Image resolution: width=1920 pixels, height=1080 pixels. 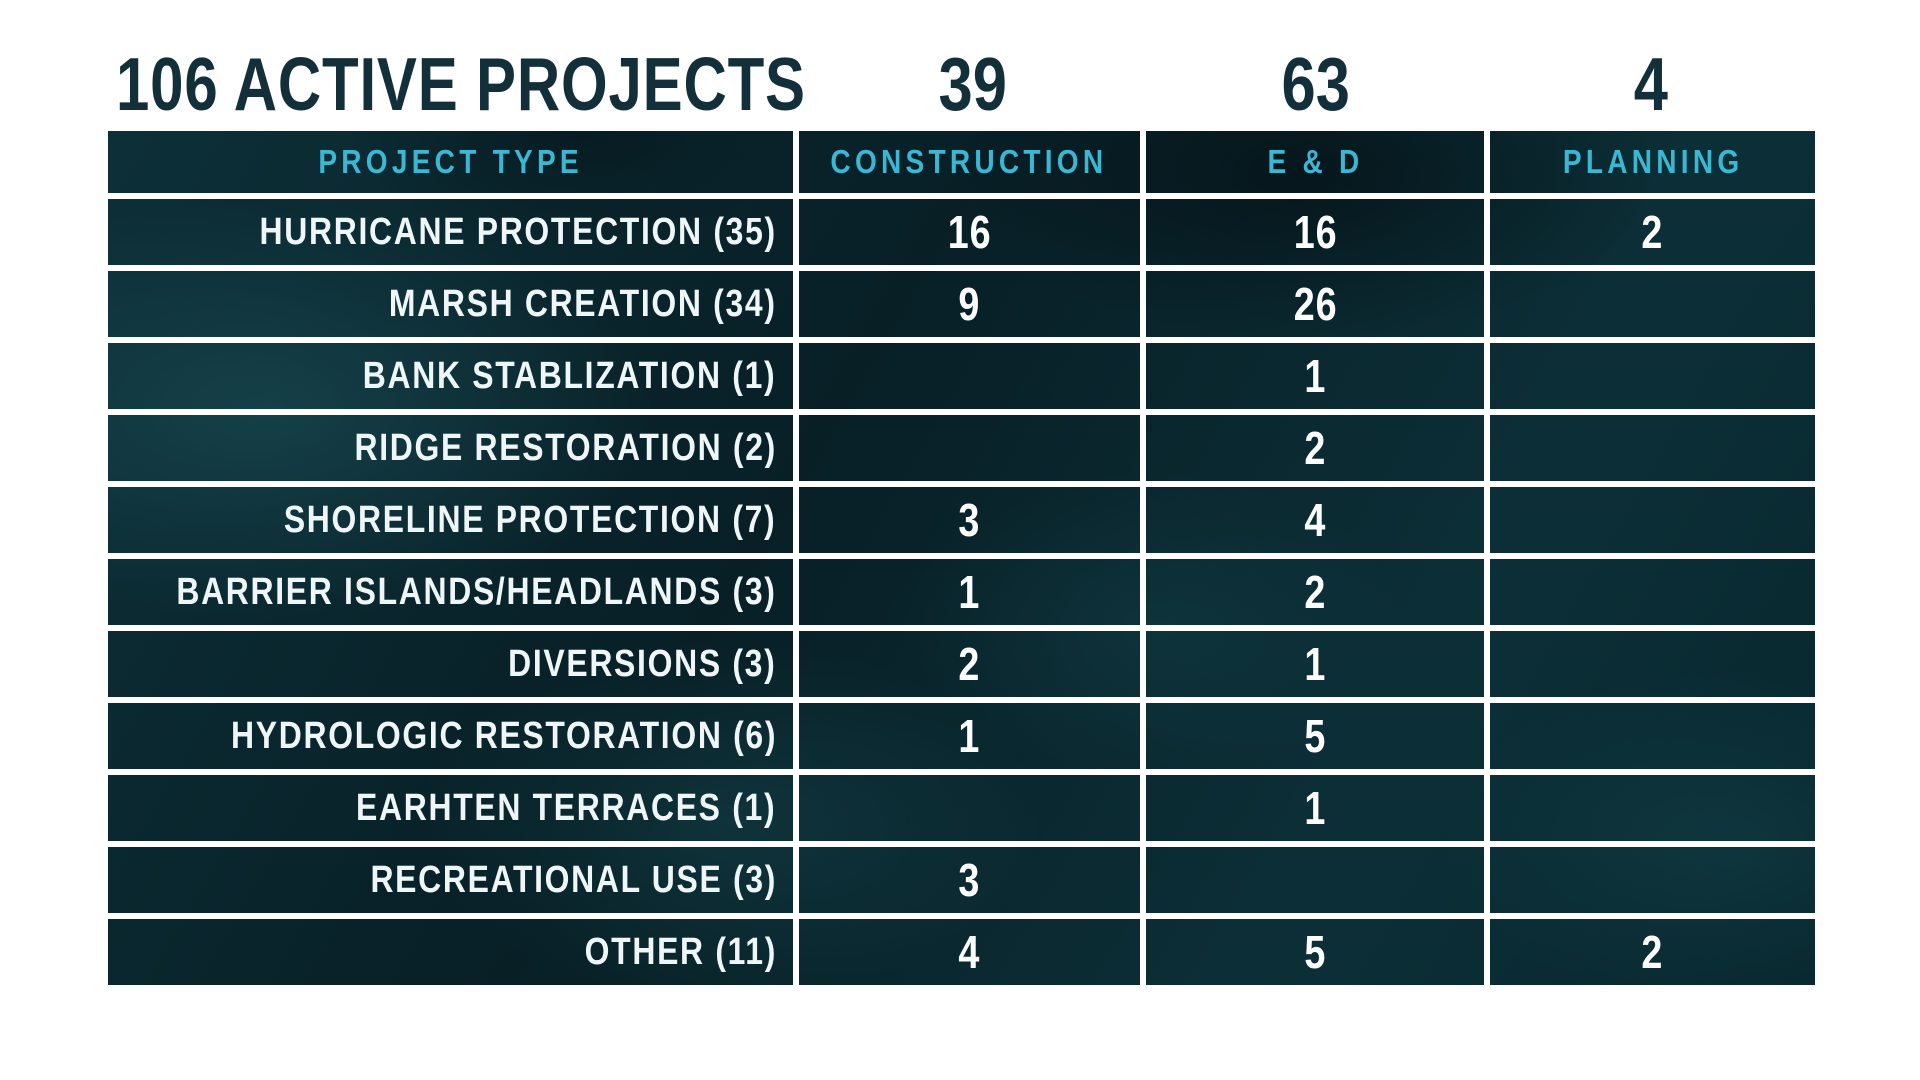 I want to click on ed-total-count: 63, so click(x=1316, y=84).